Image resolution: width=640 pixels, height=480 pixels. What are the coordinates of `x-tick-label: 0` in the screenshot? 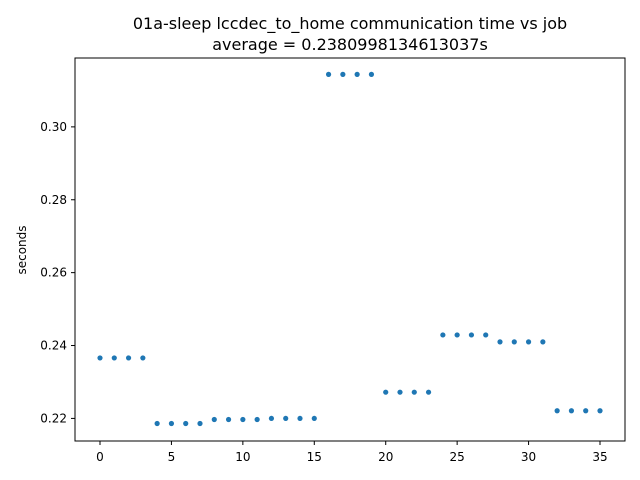 It's located at (100, 457).